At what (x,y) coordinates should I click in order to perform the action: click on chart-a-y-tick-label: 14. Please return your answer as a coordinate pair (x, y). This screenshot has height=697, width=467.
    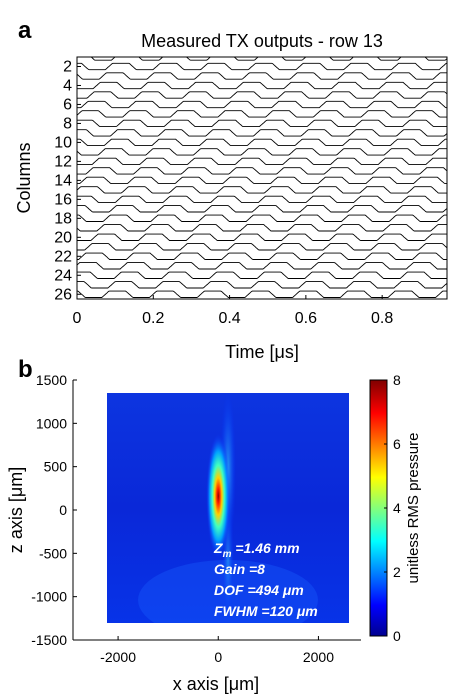
    Looking at the image, I should click on (63, 180).